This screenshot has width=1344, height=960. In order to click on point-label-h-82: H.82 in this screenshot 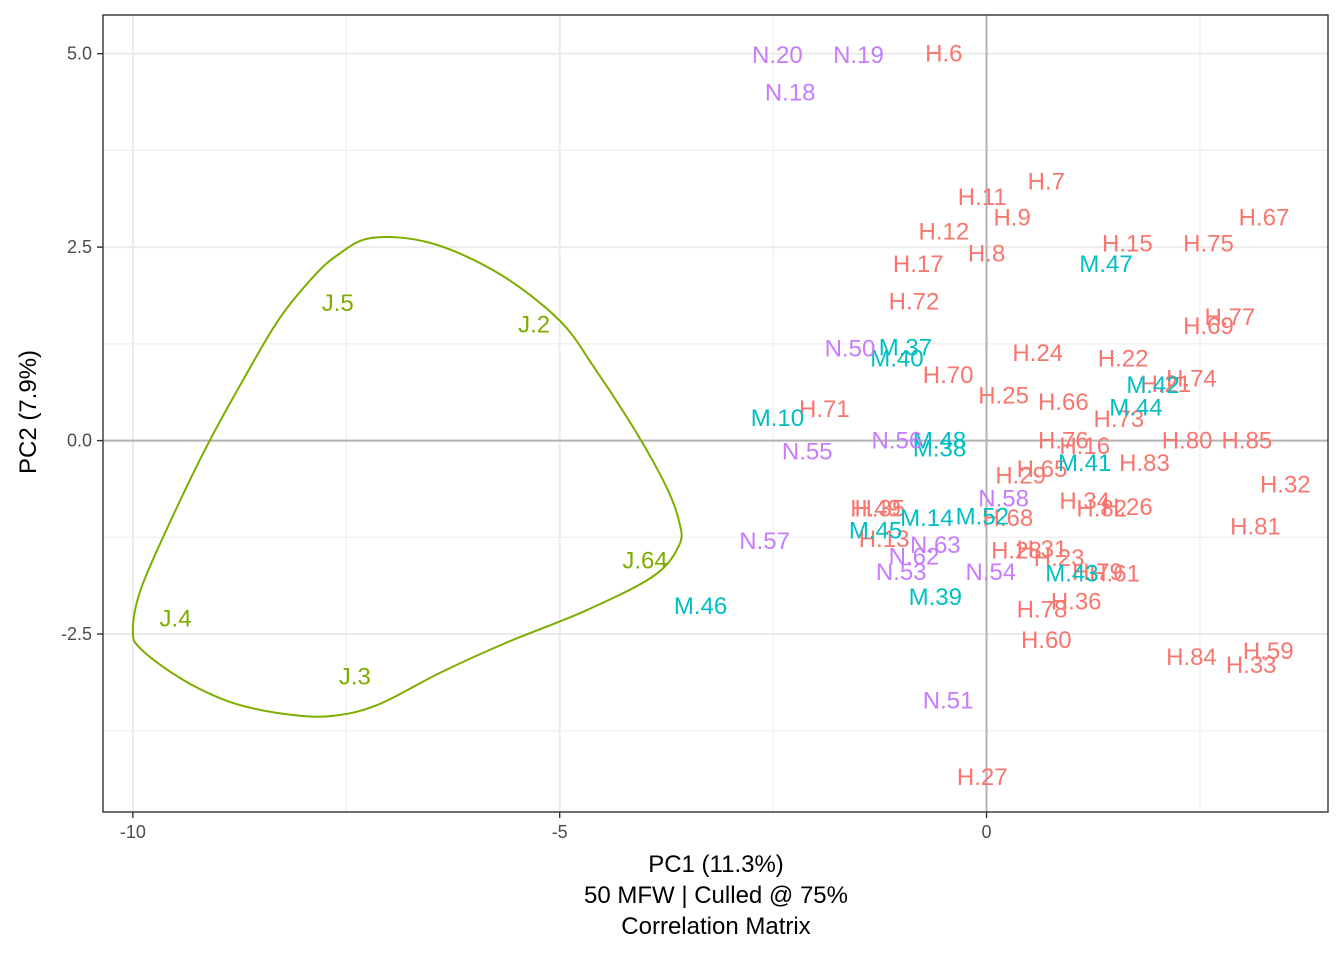, I will do `click(1101, 509)`.